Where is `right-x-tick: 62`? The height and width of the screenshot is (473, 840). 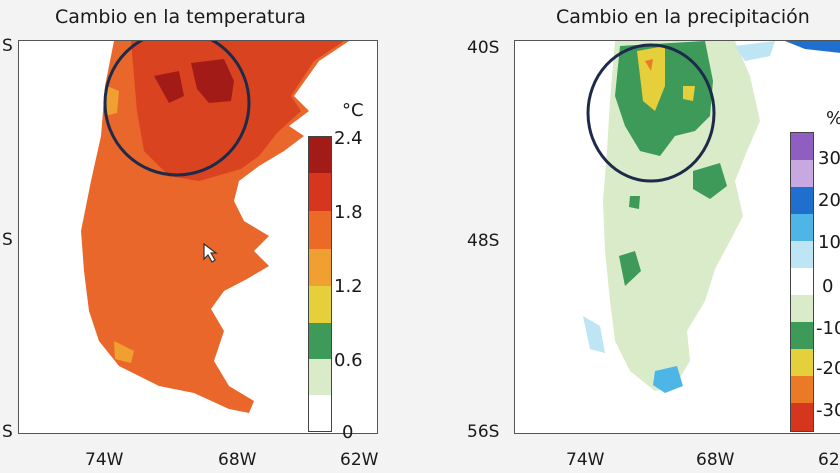
right-x-tick: 62 is located at coordinates (829, 460).